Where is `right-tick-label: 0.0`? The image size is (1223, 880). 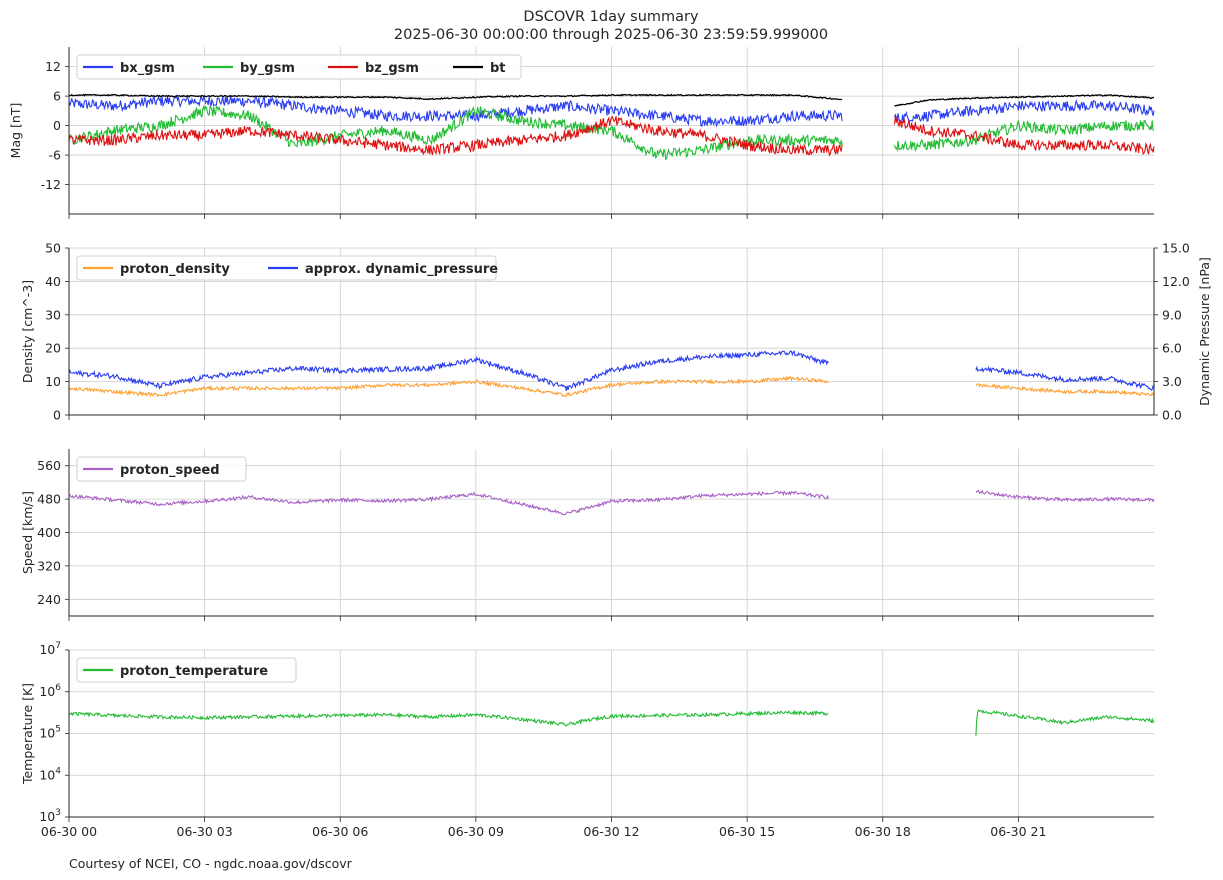 right-tick-label: 0.0 is located at coordinates (1172, 415).